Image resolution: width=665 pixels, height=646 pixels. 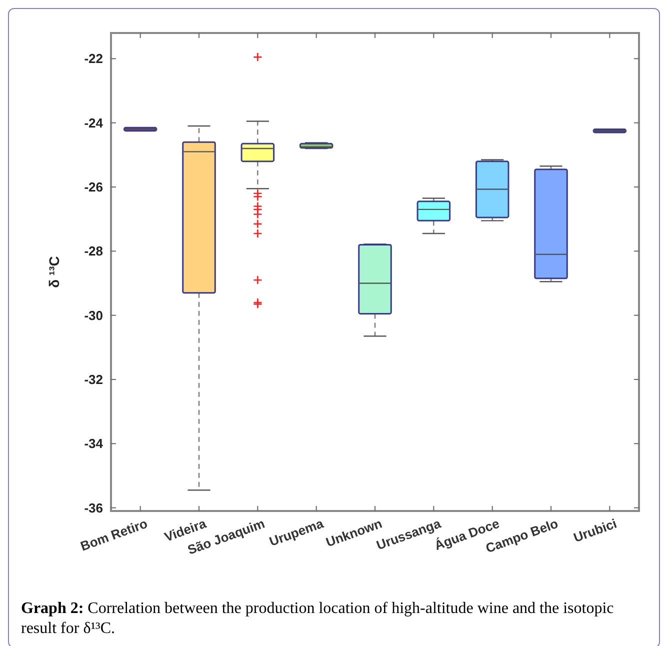 What do you see at coordinates (93, 58) in the screenshot?
I see `y-tick-label: -22` at bounding box center [93, 58].